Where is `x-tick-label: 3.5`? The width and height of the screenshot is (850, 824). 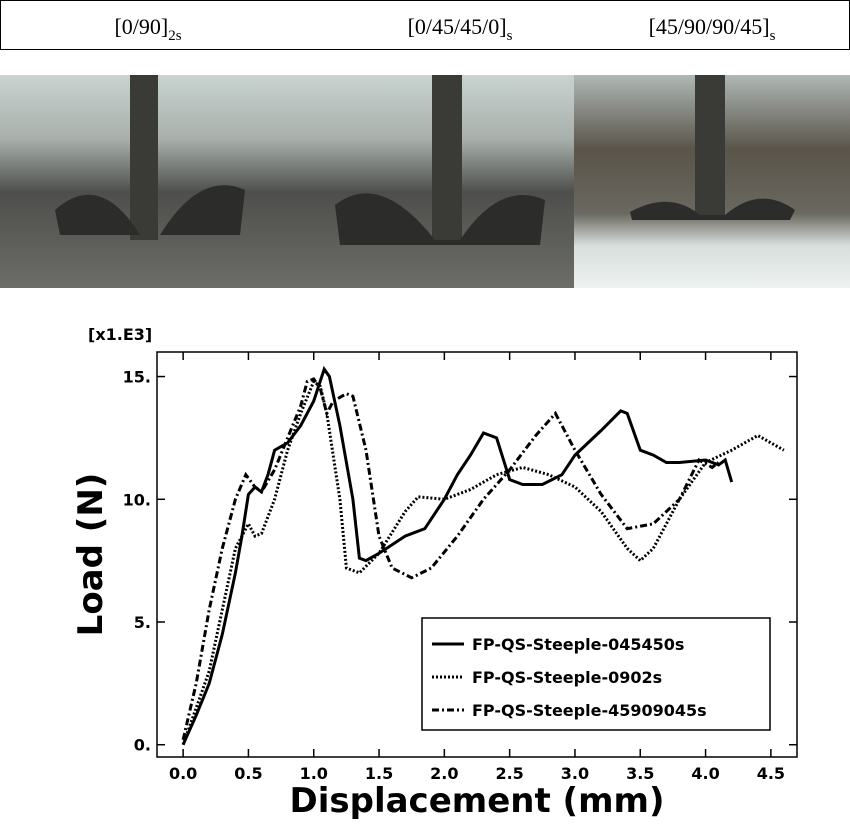 x-tick-label: 3.5 is located at coordinates (640, 773).